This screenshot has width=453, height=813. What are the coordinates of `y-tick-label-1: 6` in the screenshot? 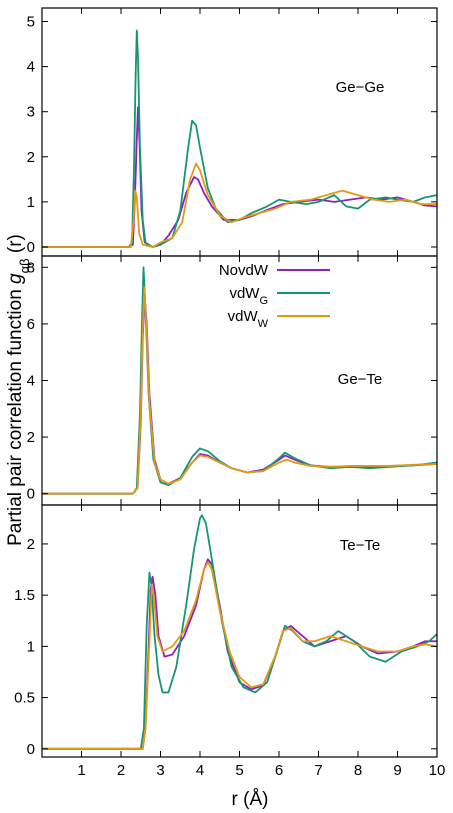 It's located at (31, 324).